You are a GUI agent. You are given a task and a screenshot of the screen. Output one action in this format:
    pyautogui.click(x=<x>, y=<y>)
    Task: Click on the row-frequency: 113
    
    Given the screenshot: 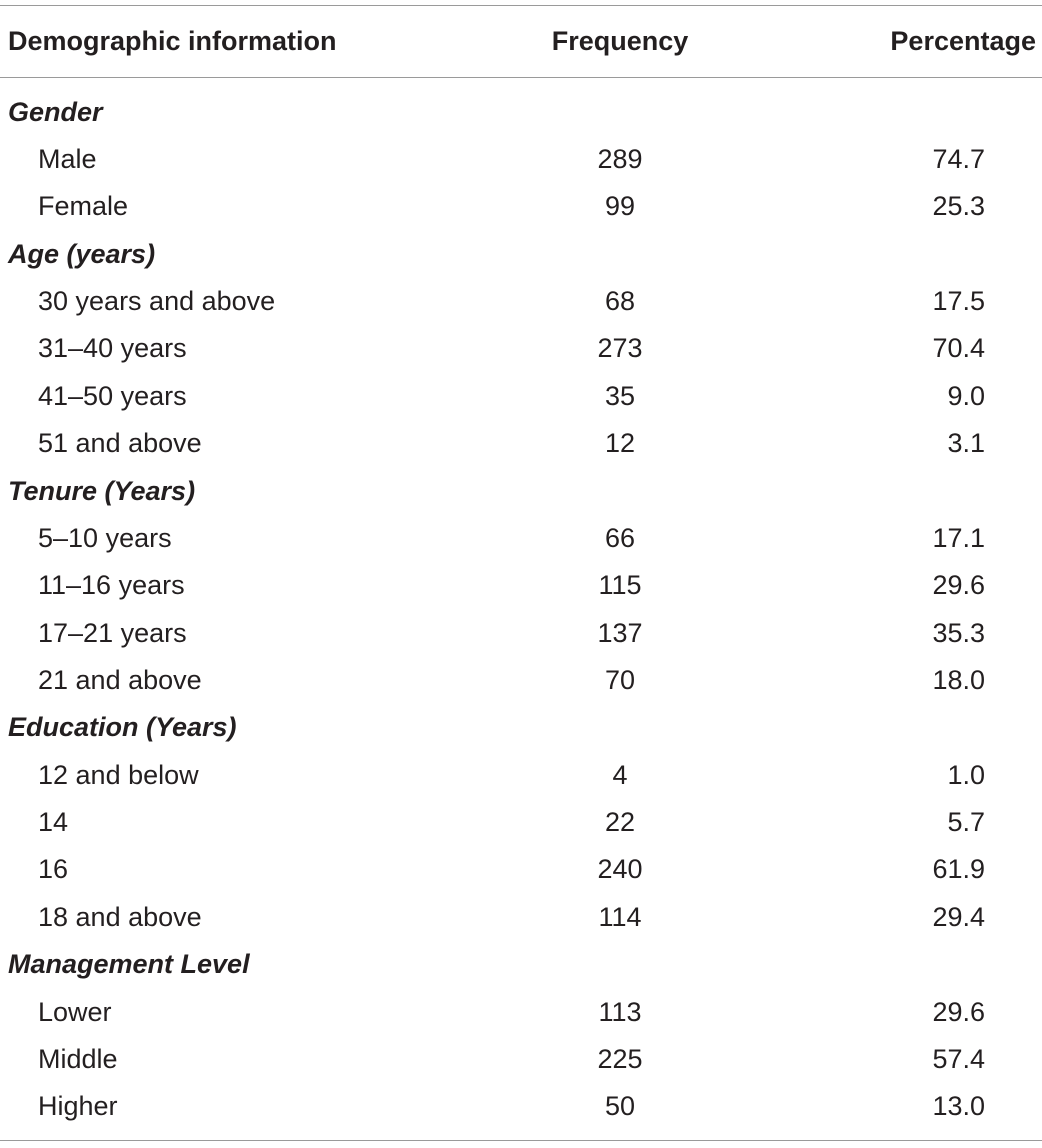 What is the action you would take?
    pyautogui.click(x=620, y=1012)
    